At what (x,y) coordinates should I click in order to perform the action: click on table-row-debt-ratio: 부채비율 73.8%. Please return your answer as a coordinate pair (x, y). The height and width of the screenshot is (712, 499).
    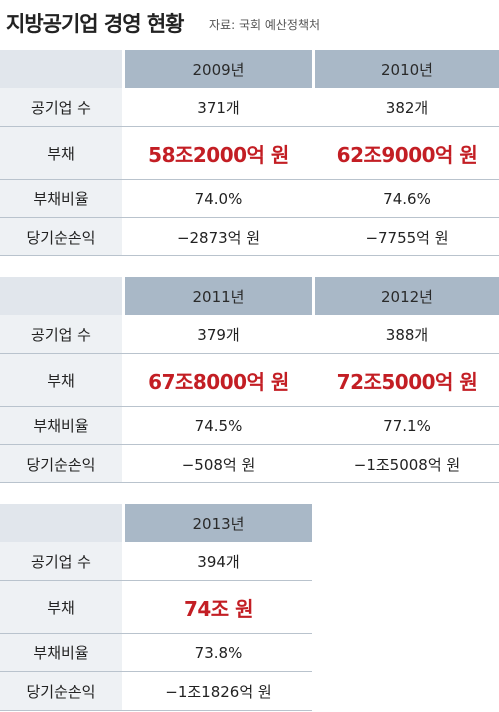
    Looking at the image, I should click on (249, 652).